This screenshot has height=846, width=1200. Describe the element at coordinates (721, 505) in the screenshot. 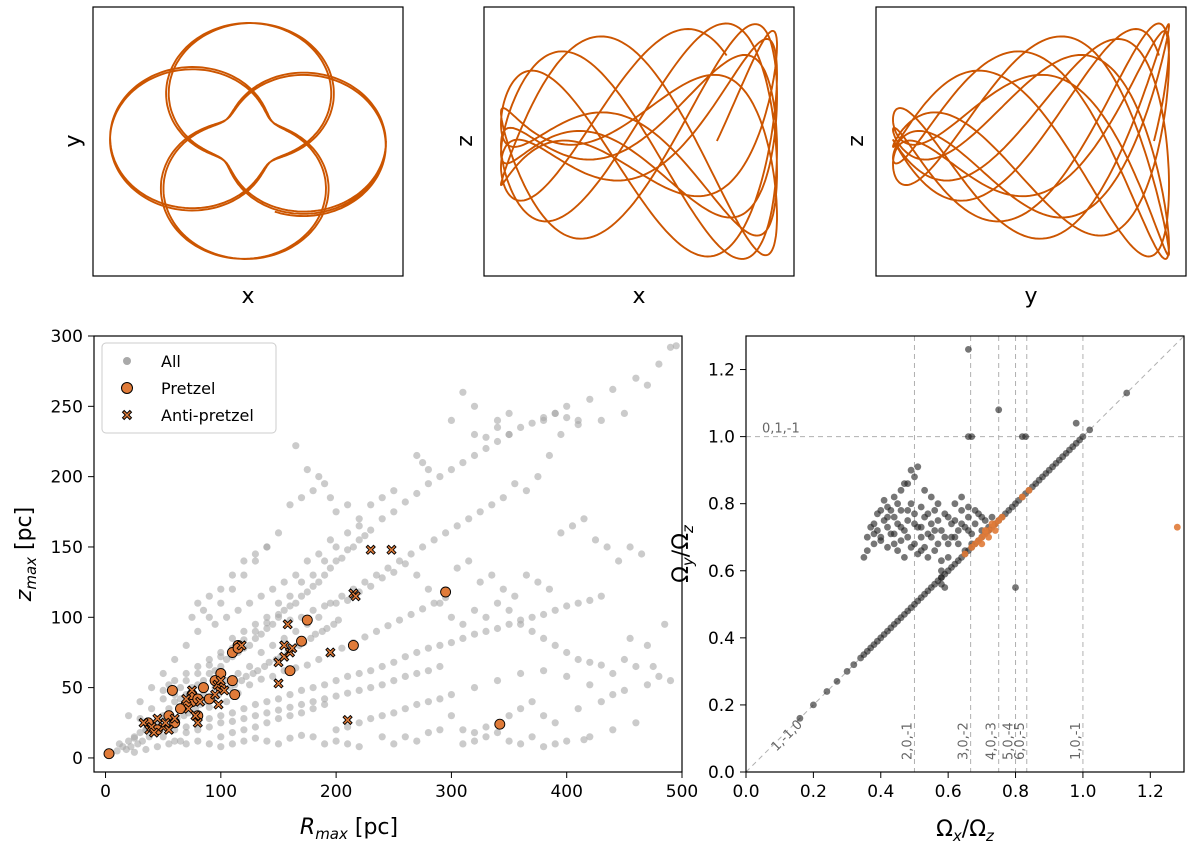

I see `frequency-ratio-ytick-label: 0.8` at that location.